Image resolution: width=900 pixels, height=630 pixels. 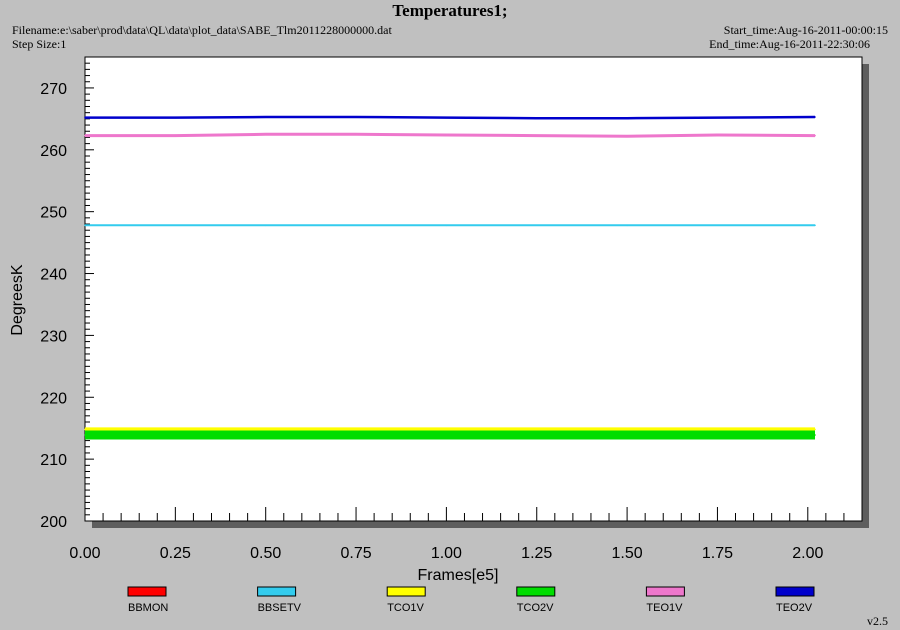 What do you see at coordinates (458, 575) in the screenshot?
I see `x-axis-title: Frames[e5]` at bounding box center [458, 575].